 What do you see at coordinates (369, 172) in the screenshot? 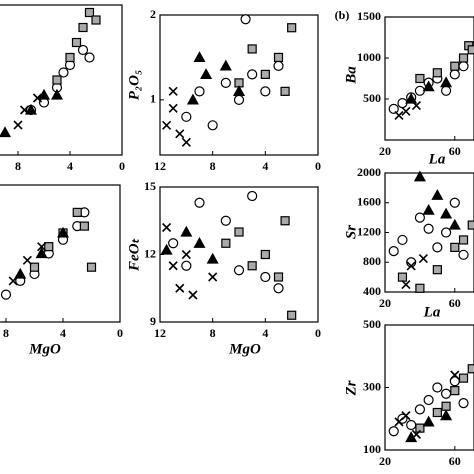
I see `y-tick-label: 2000` at bounding box center [369, 172].